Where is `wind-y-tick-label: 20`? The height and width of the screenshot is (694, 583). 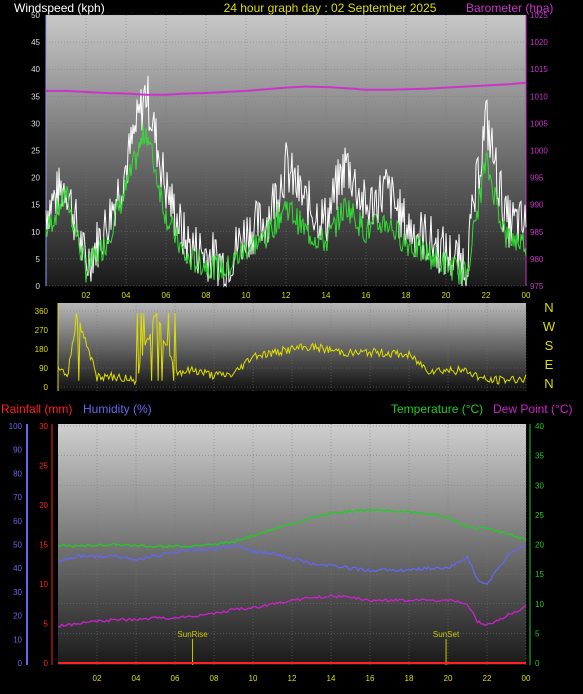 wind-y-tick-label: 20 is located at coordinates (35, 178).